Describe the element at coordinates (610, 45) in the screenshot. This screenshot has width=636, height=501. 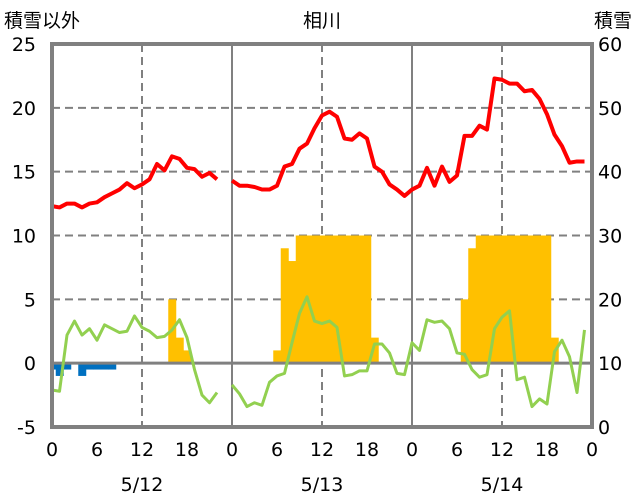
I see `right-tick-label: 60` at that location.